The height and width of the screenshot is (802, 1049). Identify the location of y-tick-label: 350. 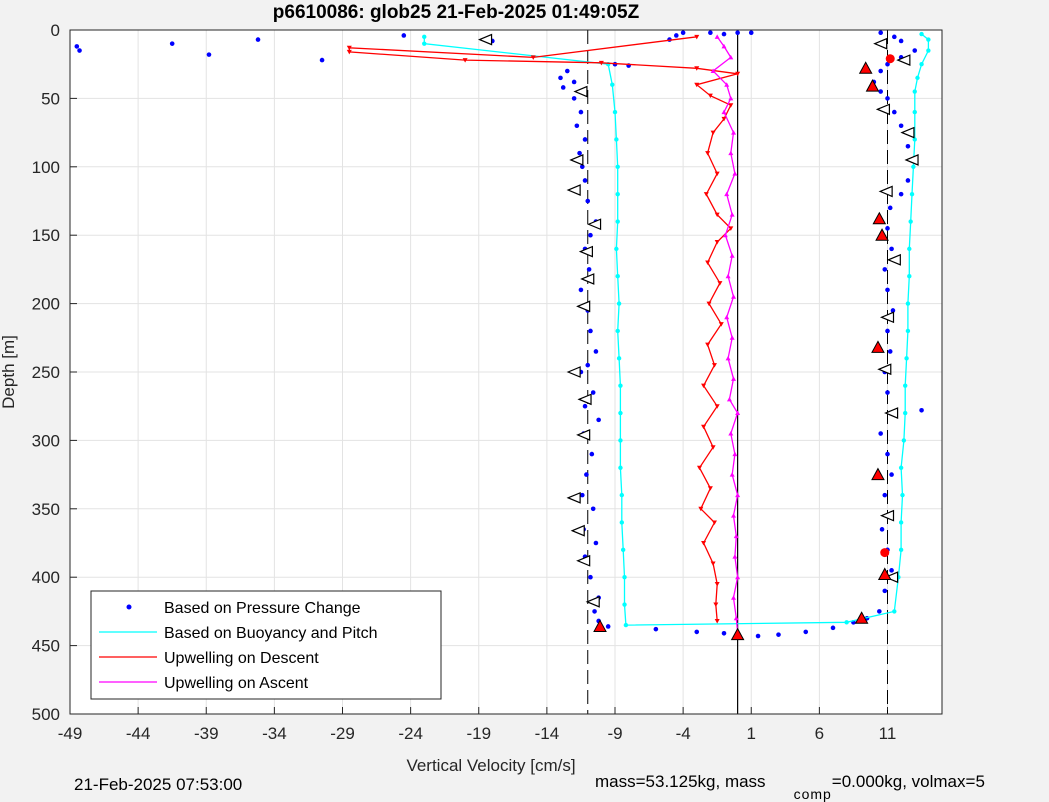
(46, 509).